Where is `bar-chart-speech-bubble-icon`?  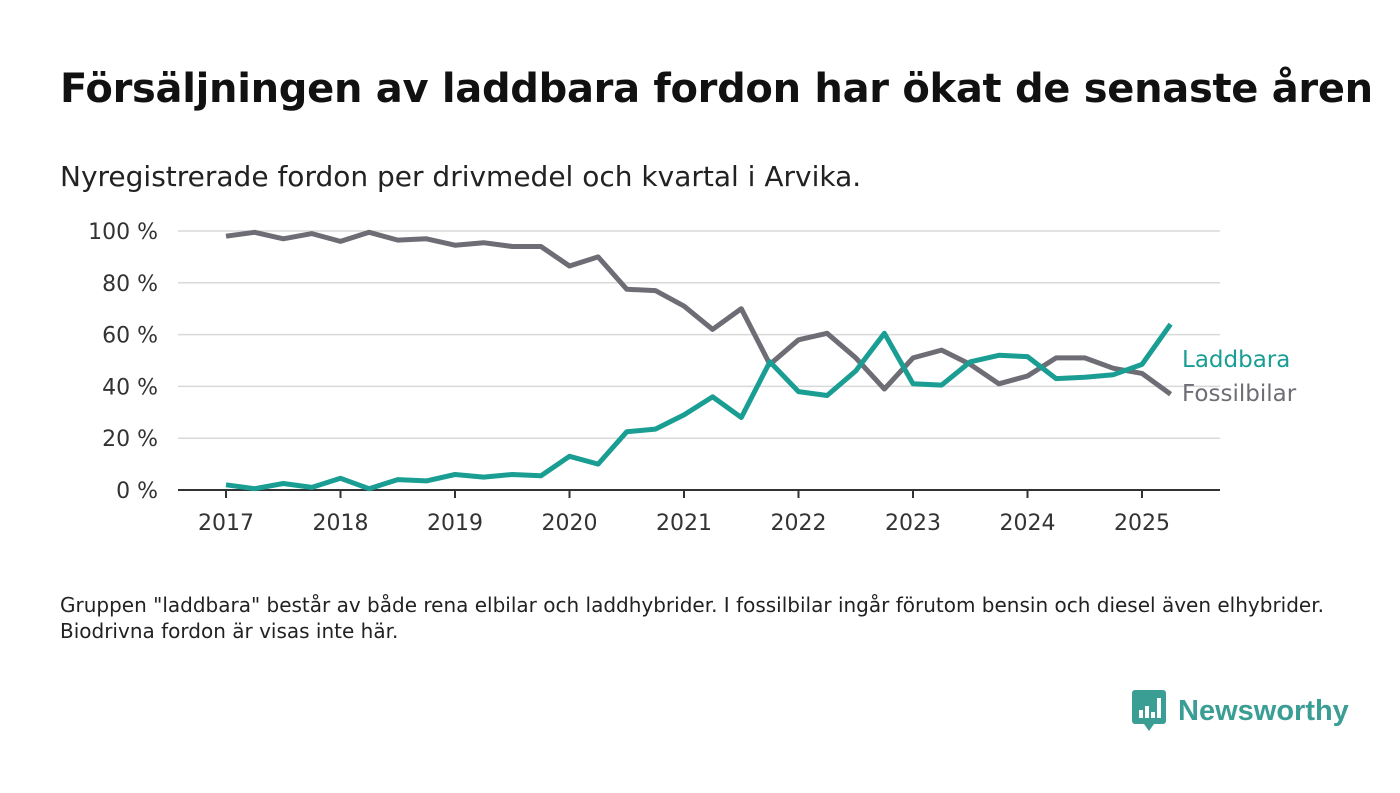 bar-chart-speech-bubble-icon is located at coordinates (1149, 710).